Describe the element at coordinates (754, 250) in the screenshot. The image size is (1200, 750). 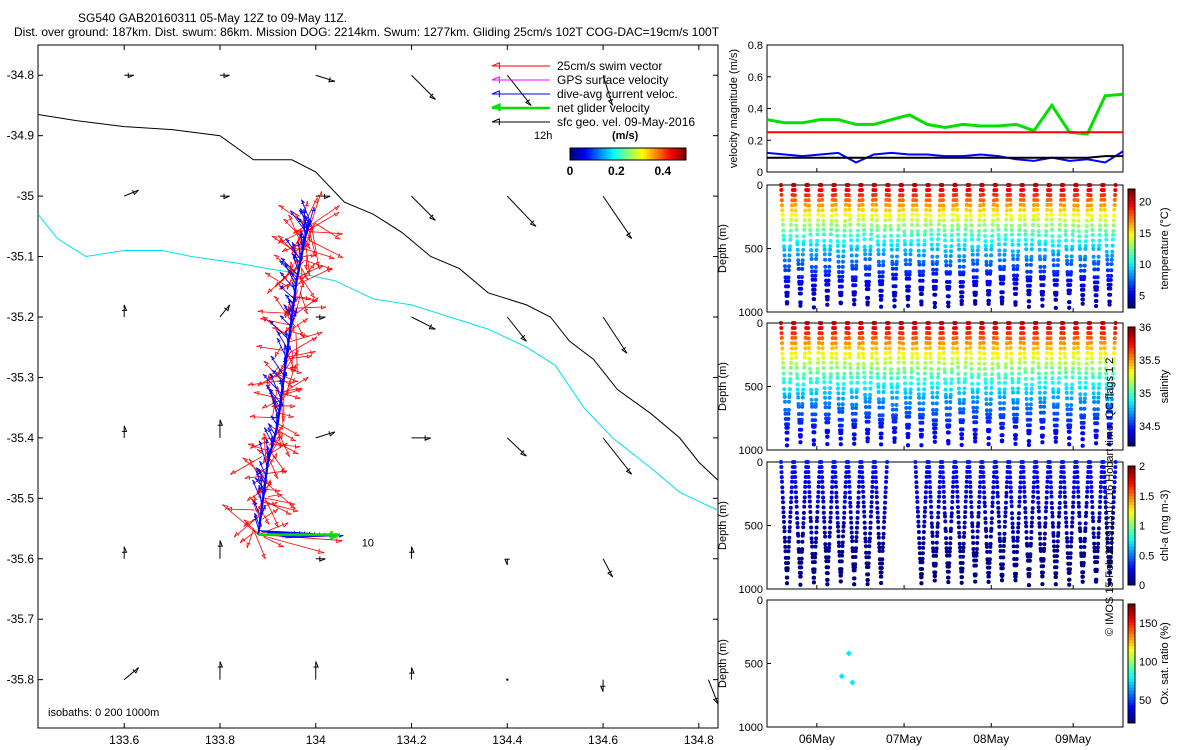
I see `temperature-ytick-label: 500` at that location.